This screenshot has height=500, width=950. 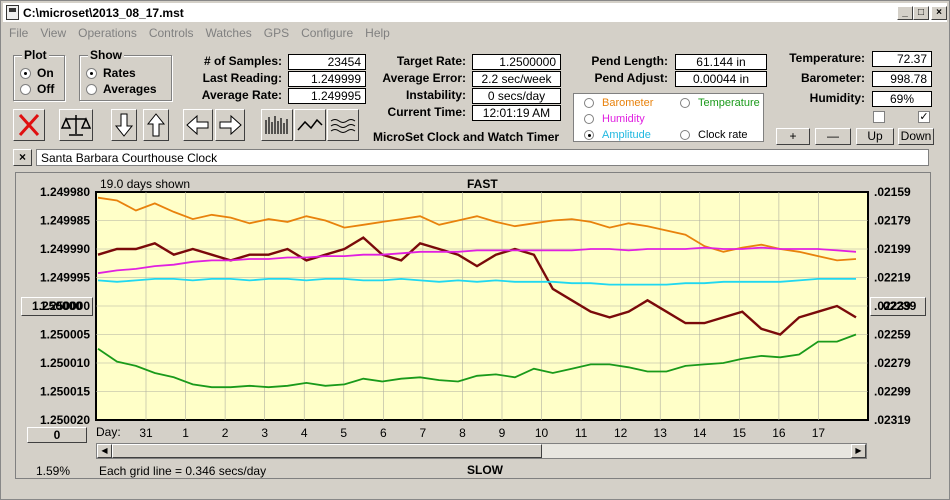 I want to click on bar-view-button, so click(x=277, y=125).